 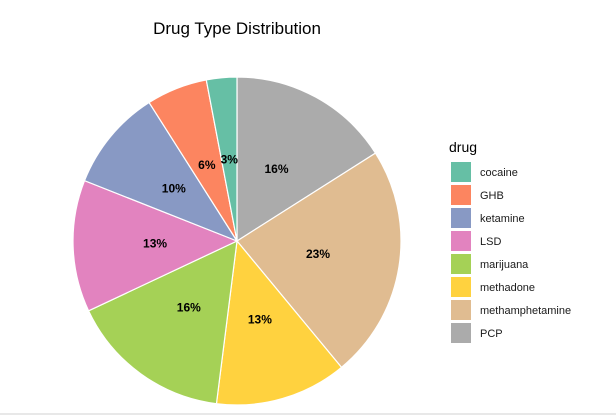 What do you see at coordinates (507, 288) in the screenshot?
I see `legend-label-methadone: methadone` at bounding box center [507, 288].